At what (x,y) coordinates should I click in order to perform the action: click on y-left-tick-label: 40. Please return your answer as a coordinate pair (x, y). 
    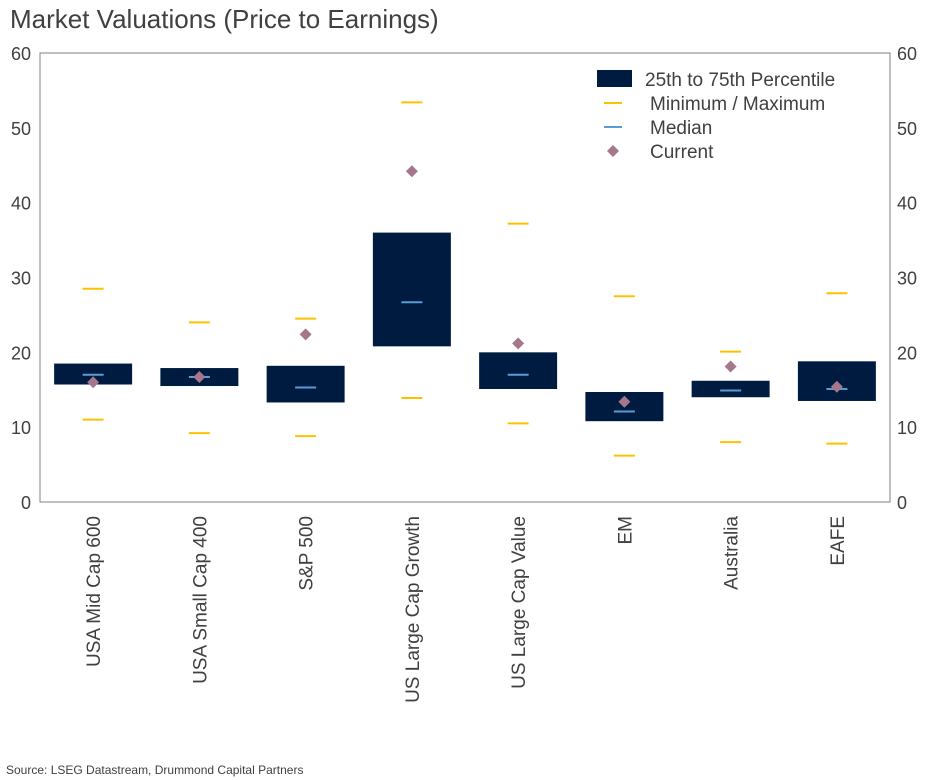
    Looking at the image, I should click on (21, 204).